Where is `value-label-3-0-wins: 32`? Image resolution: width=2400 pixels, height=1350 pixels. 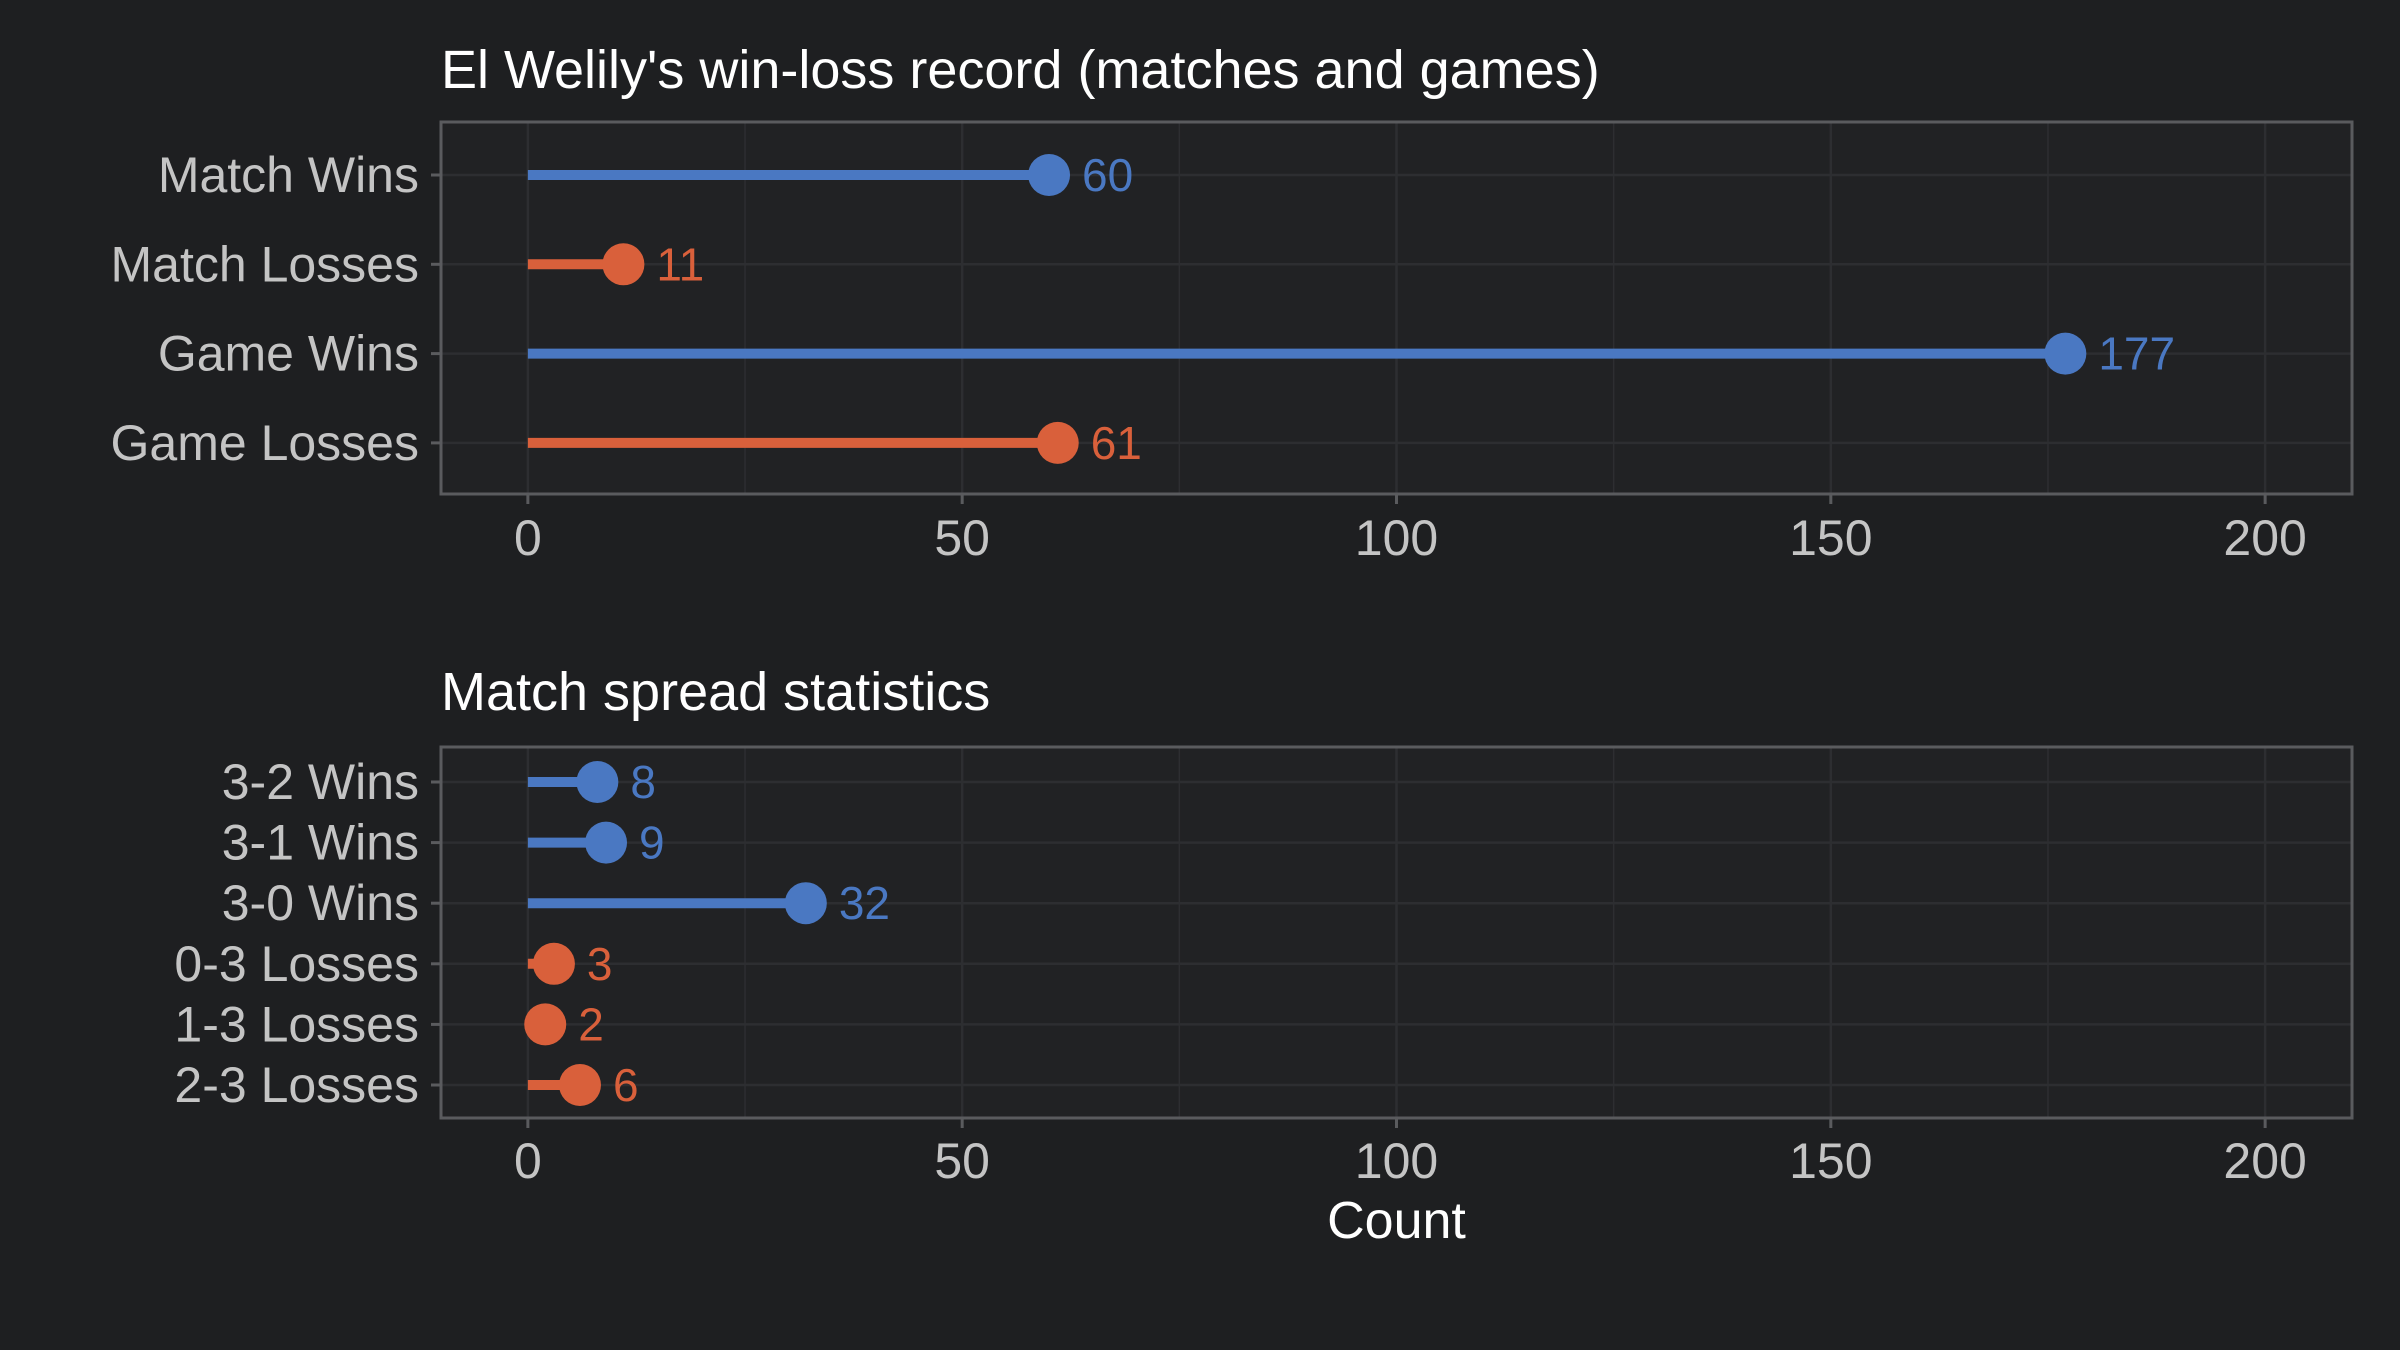 value-label-3-0-wins: 32 is located at coordinates (864, 903).